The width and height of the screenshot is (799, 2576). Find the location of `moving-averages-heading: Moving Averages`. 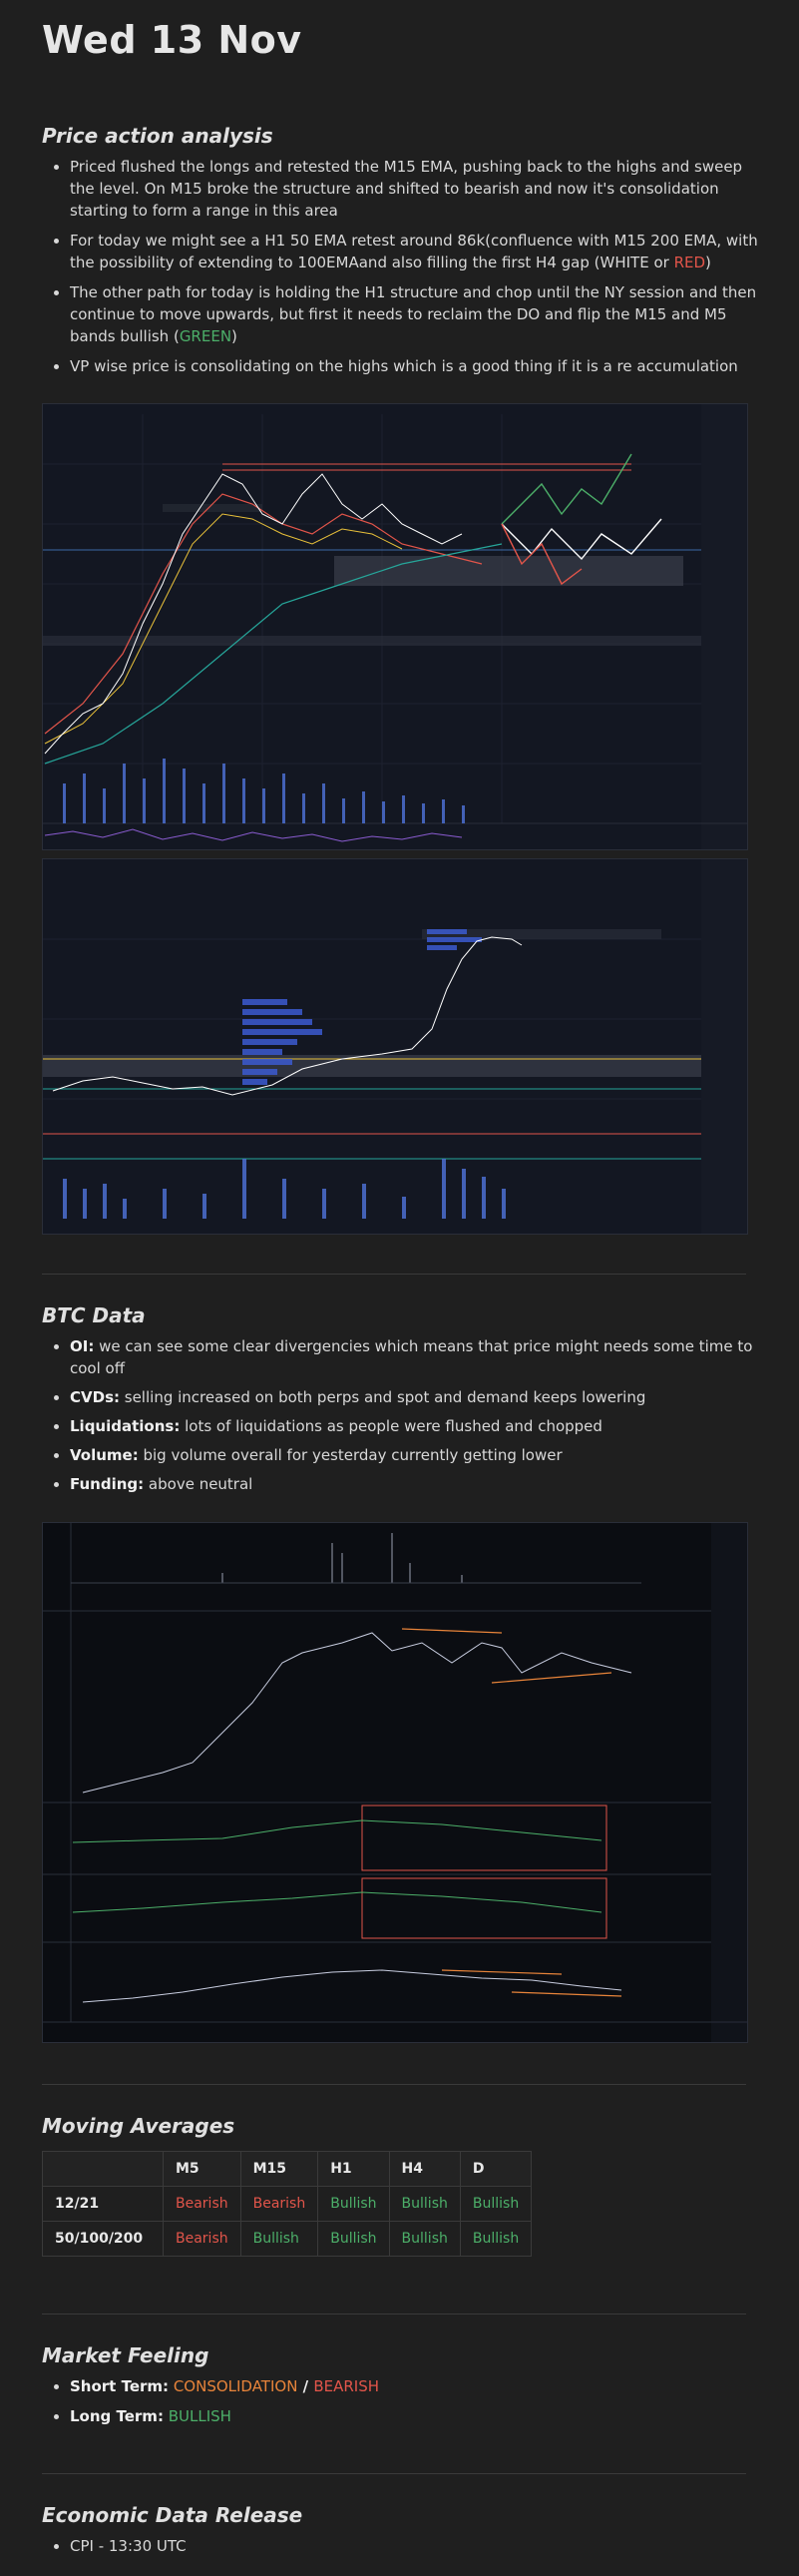

moving-averages-heading: Moving Averages is located at coordinates (138, 2126).